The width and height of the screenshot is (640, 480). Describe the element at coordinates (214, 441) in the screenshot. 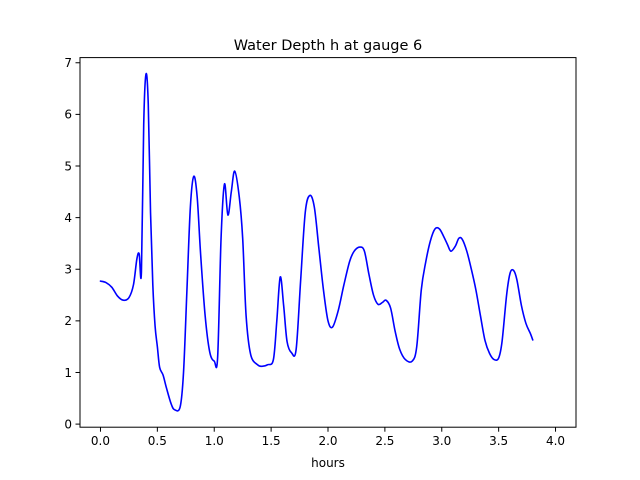

I see `x-tick-label: 1.0` at that location.